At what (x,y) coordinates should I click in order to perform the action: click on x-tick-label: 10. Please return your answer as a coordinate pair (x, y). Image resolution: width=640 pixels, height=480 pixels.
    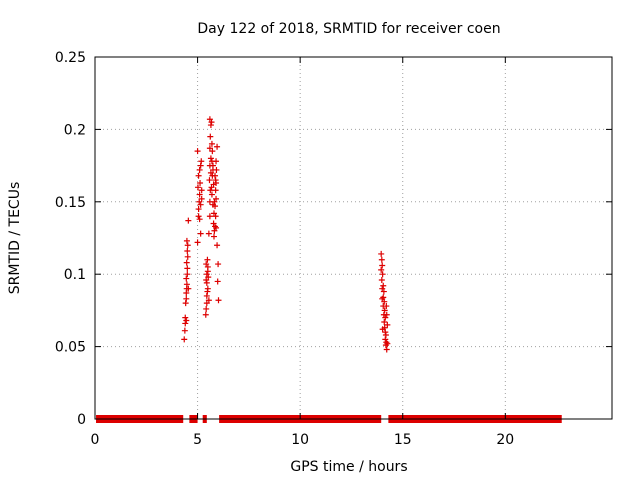
    Looking at the image, I should click on (300, 440).